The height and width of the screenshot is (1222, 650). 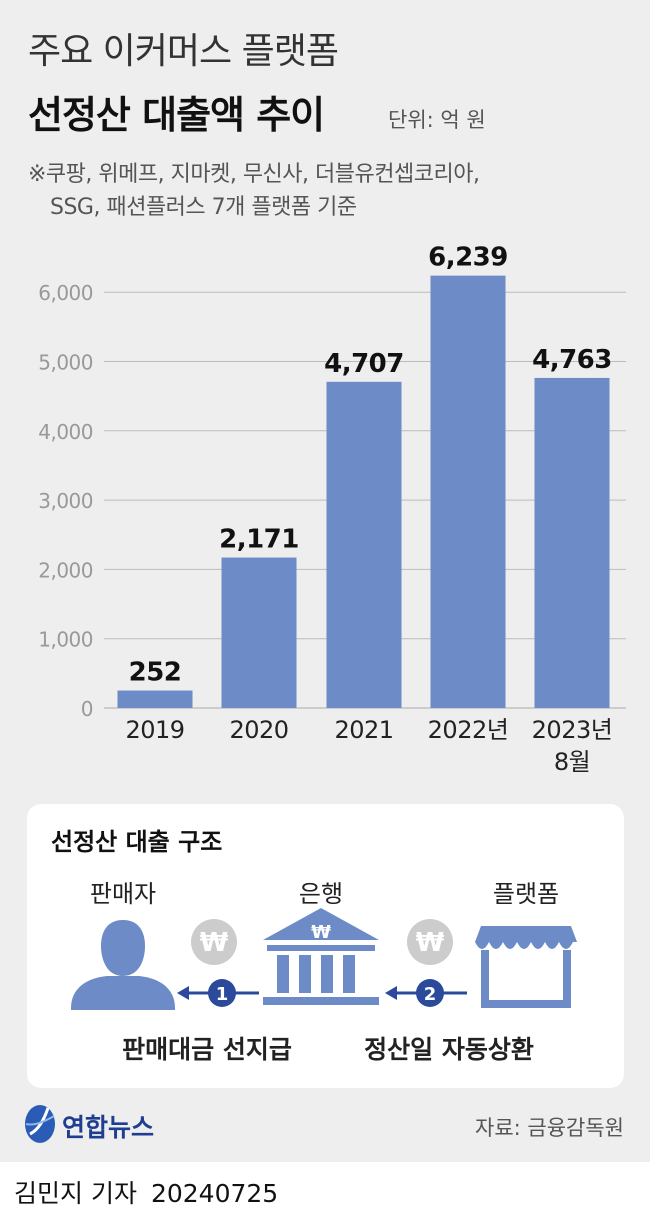 I want to click on y-tick-label: 4,000, so click(x=65, y=432).